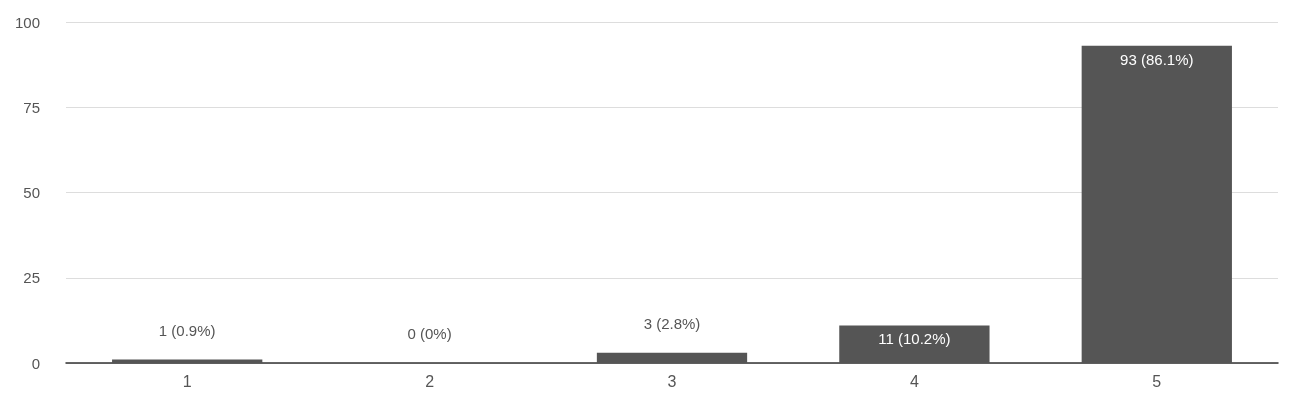 Image resolution: width=1292 pixels, height=403 pixels. I want to click on data-label: 11 (10.2%), so click(914, 339).